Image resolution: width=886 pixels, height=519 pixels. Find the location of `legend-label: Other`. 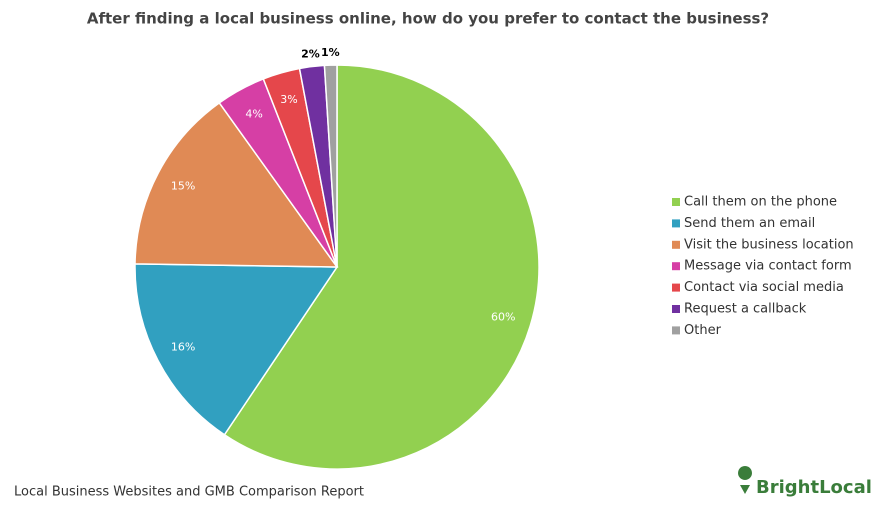

legend-label: Other is located at coordinates (703, 330).